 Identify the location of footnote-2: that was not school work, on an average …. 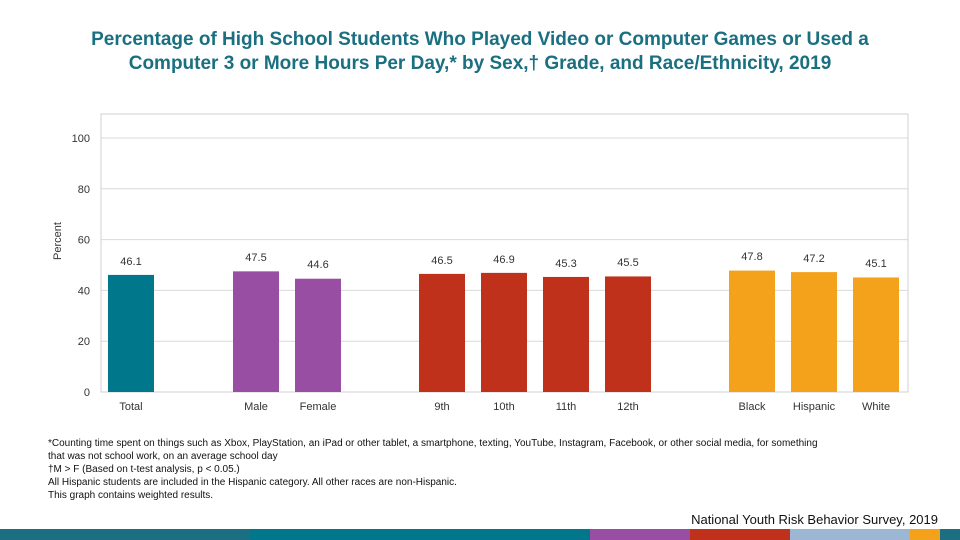
(163, 456).